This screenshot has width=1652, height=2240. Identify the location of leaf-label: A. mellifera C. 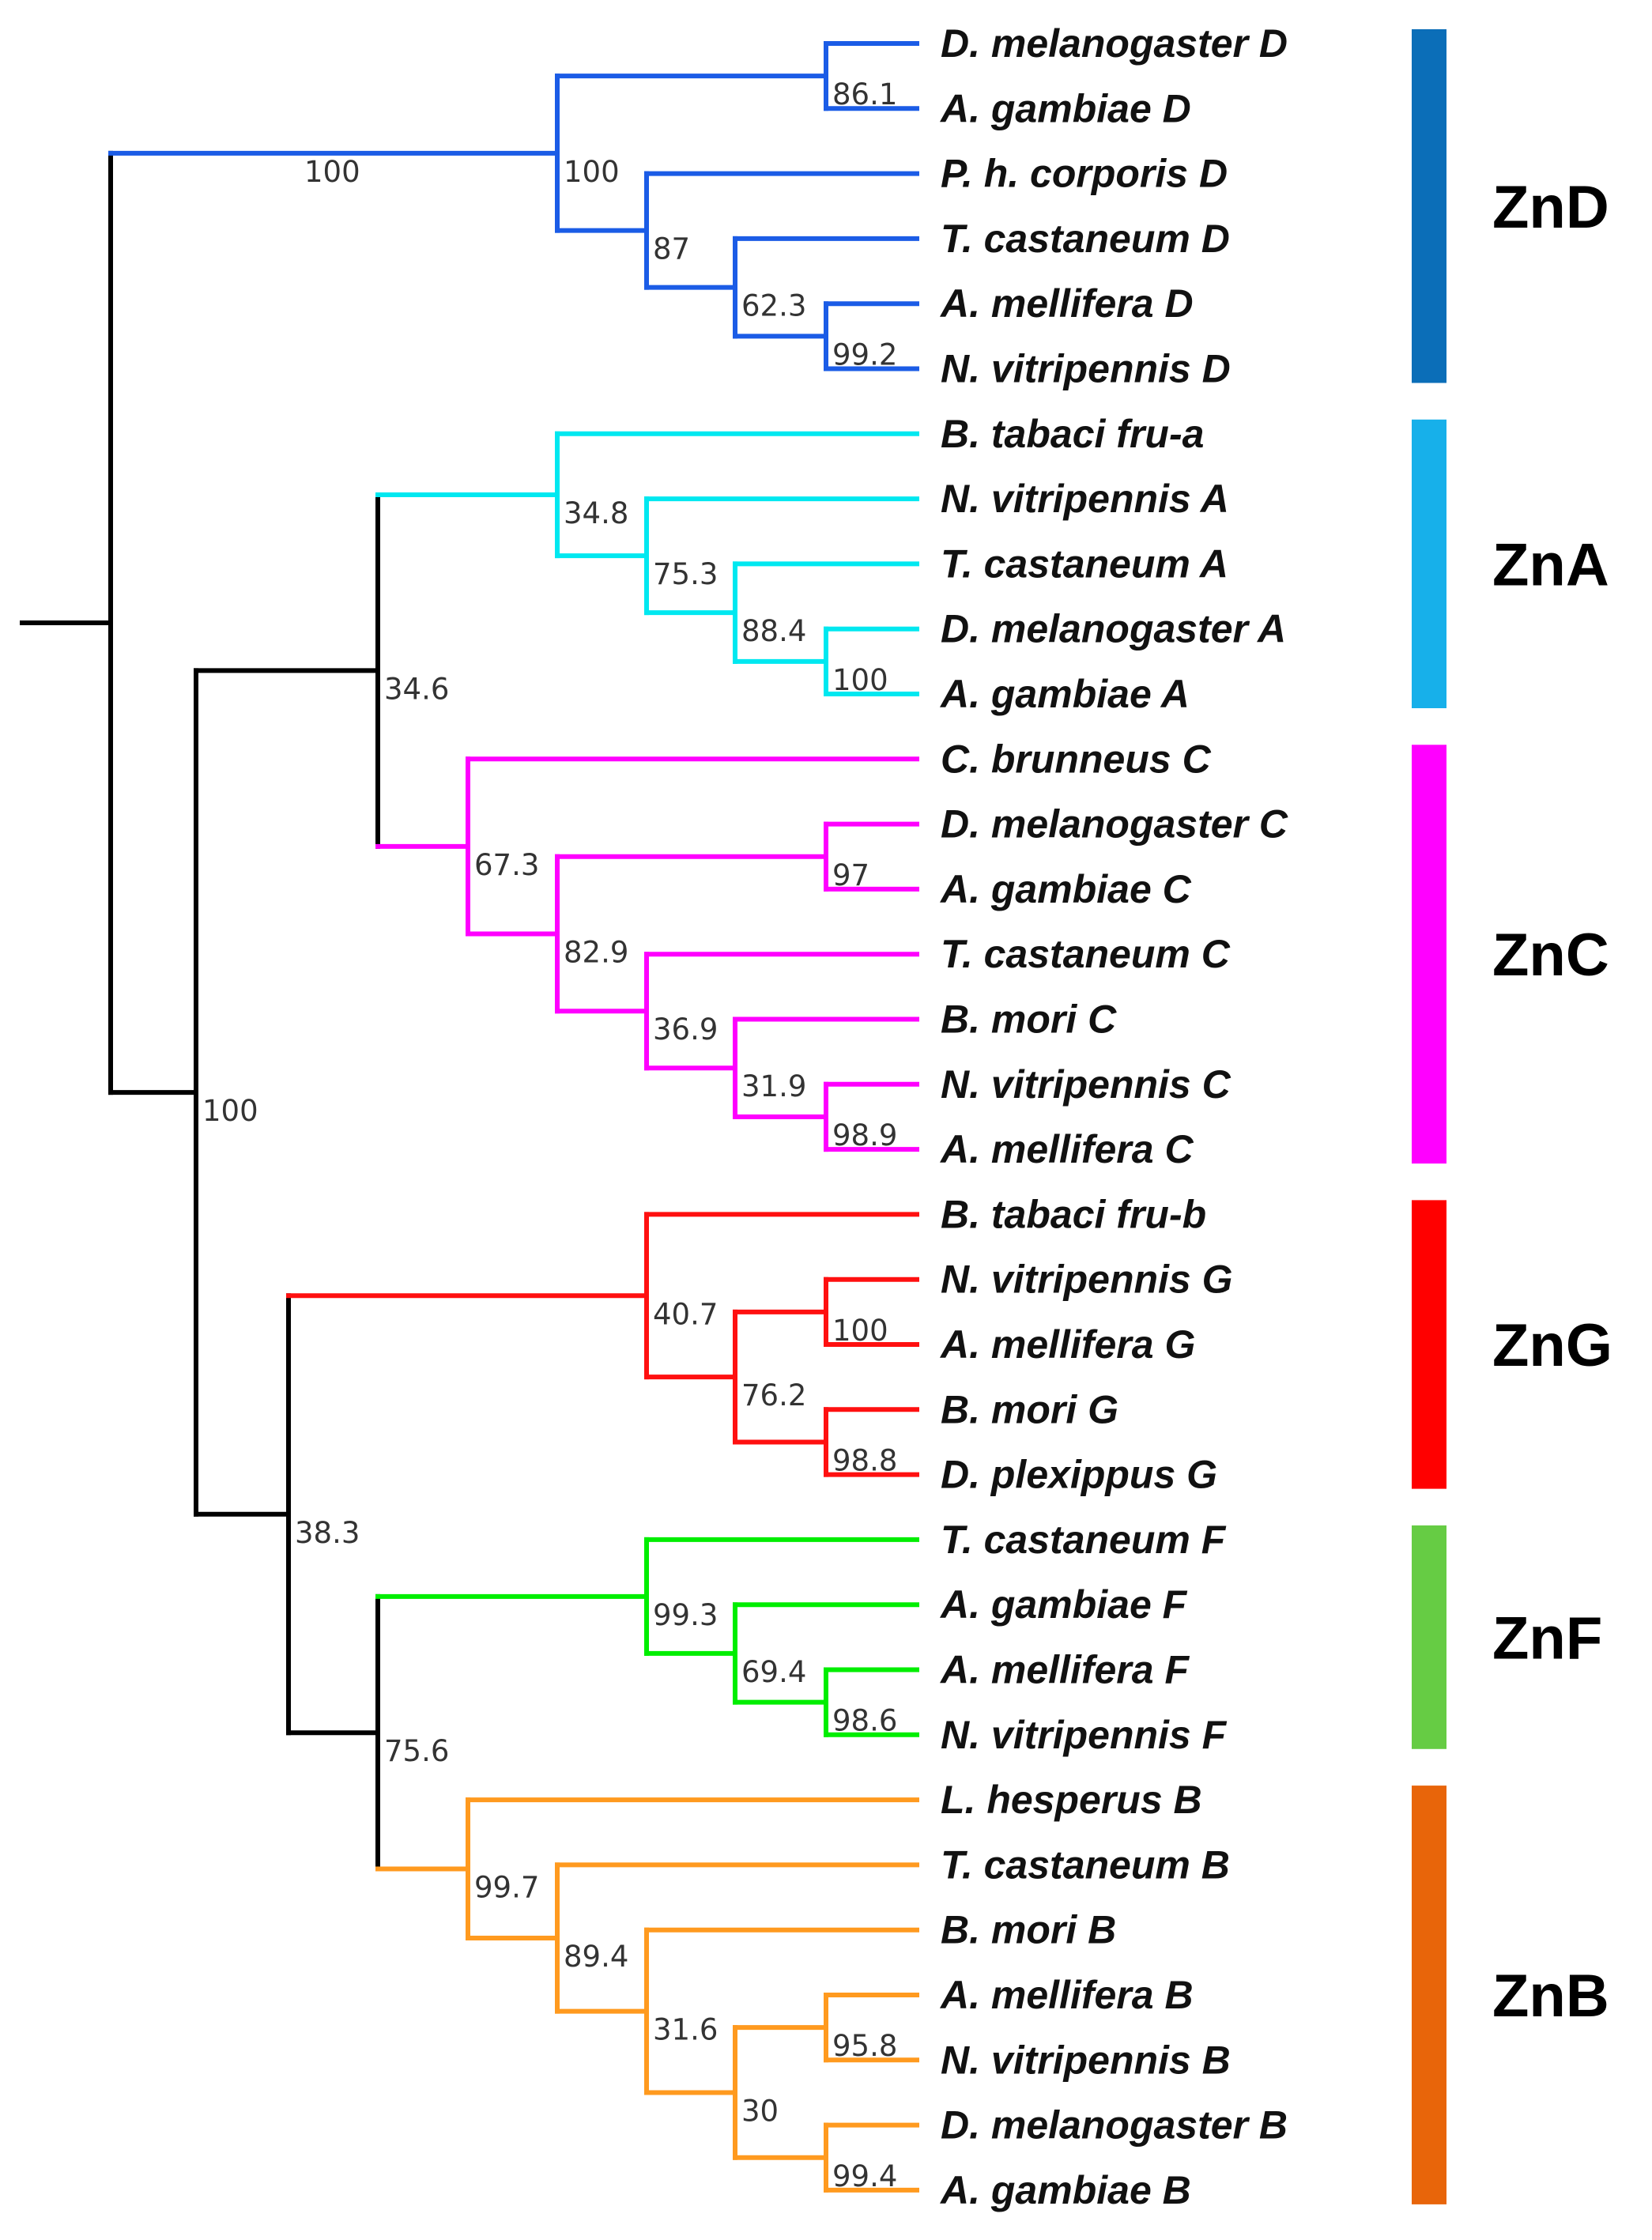
(1066, 1149).